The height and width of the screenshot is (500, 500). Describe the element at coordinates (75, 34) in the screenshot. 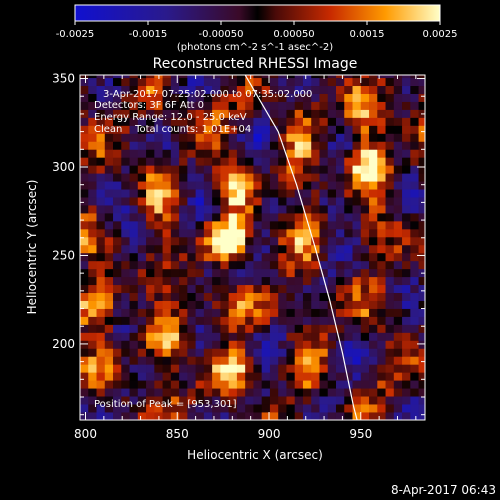

I see `colorbar-tick-label: -0.0025` at that location.